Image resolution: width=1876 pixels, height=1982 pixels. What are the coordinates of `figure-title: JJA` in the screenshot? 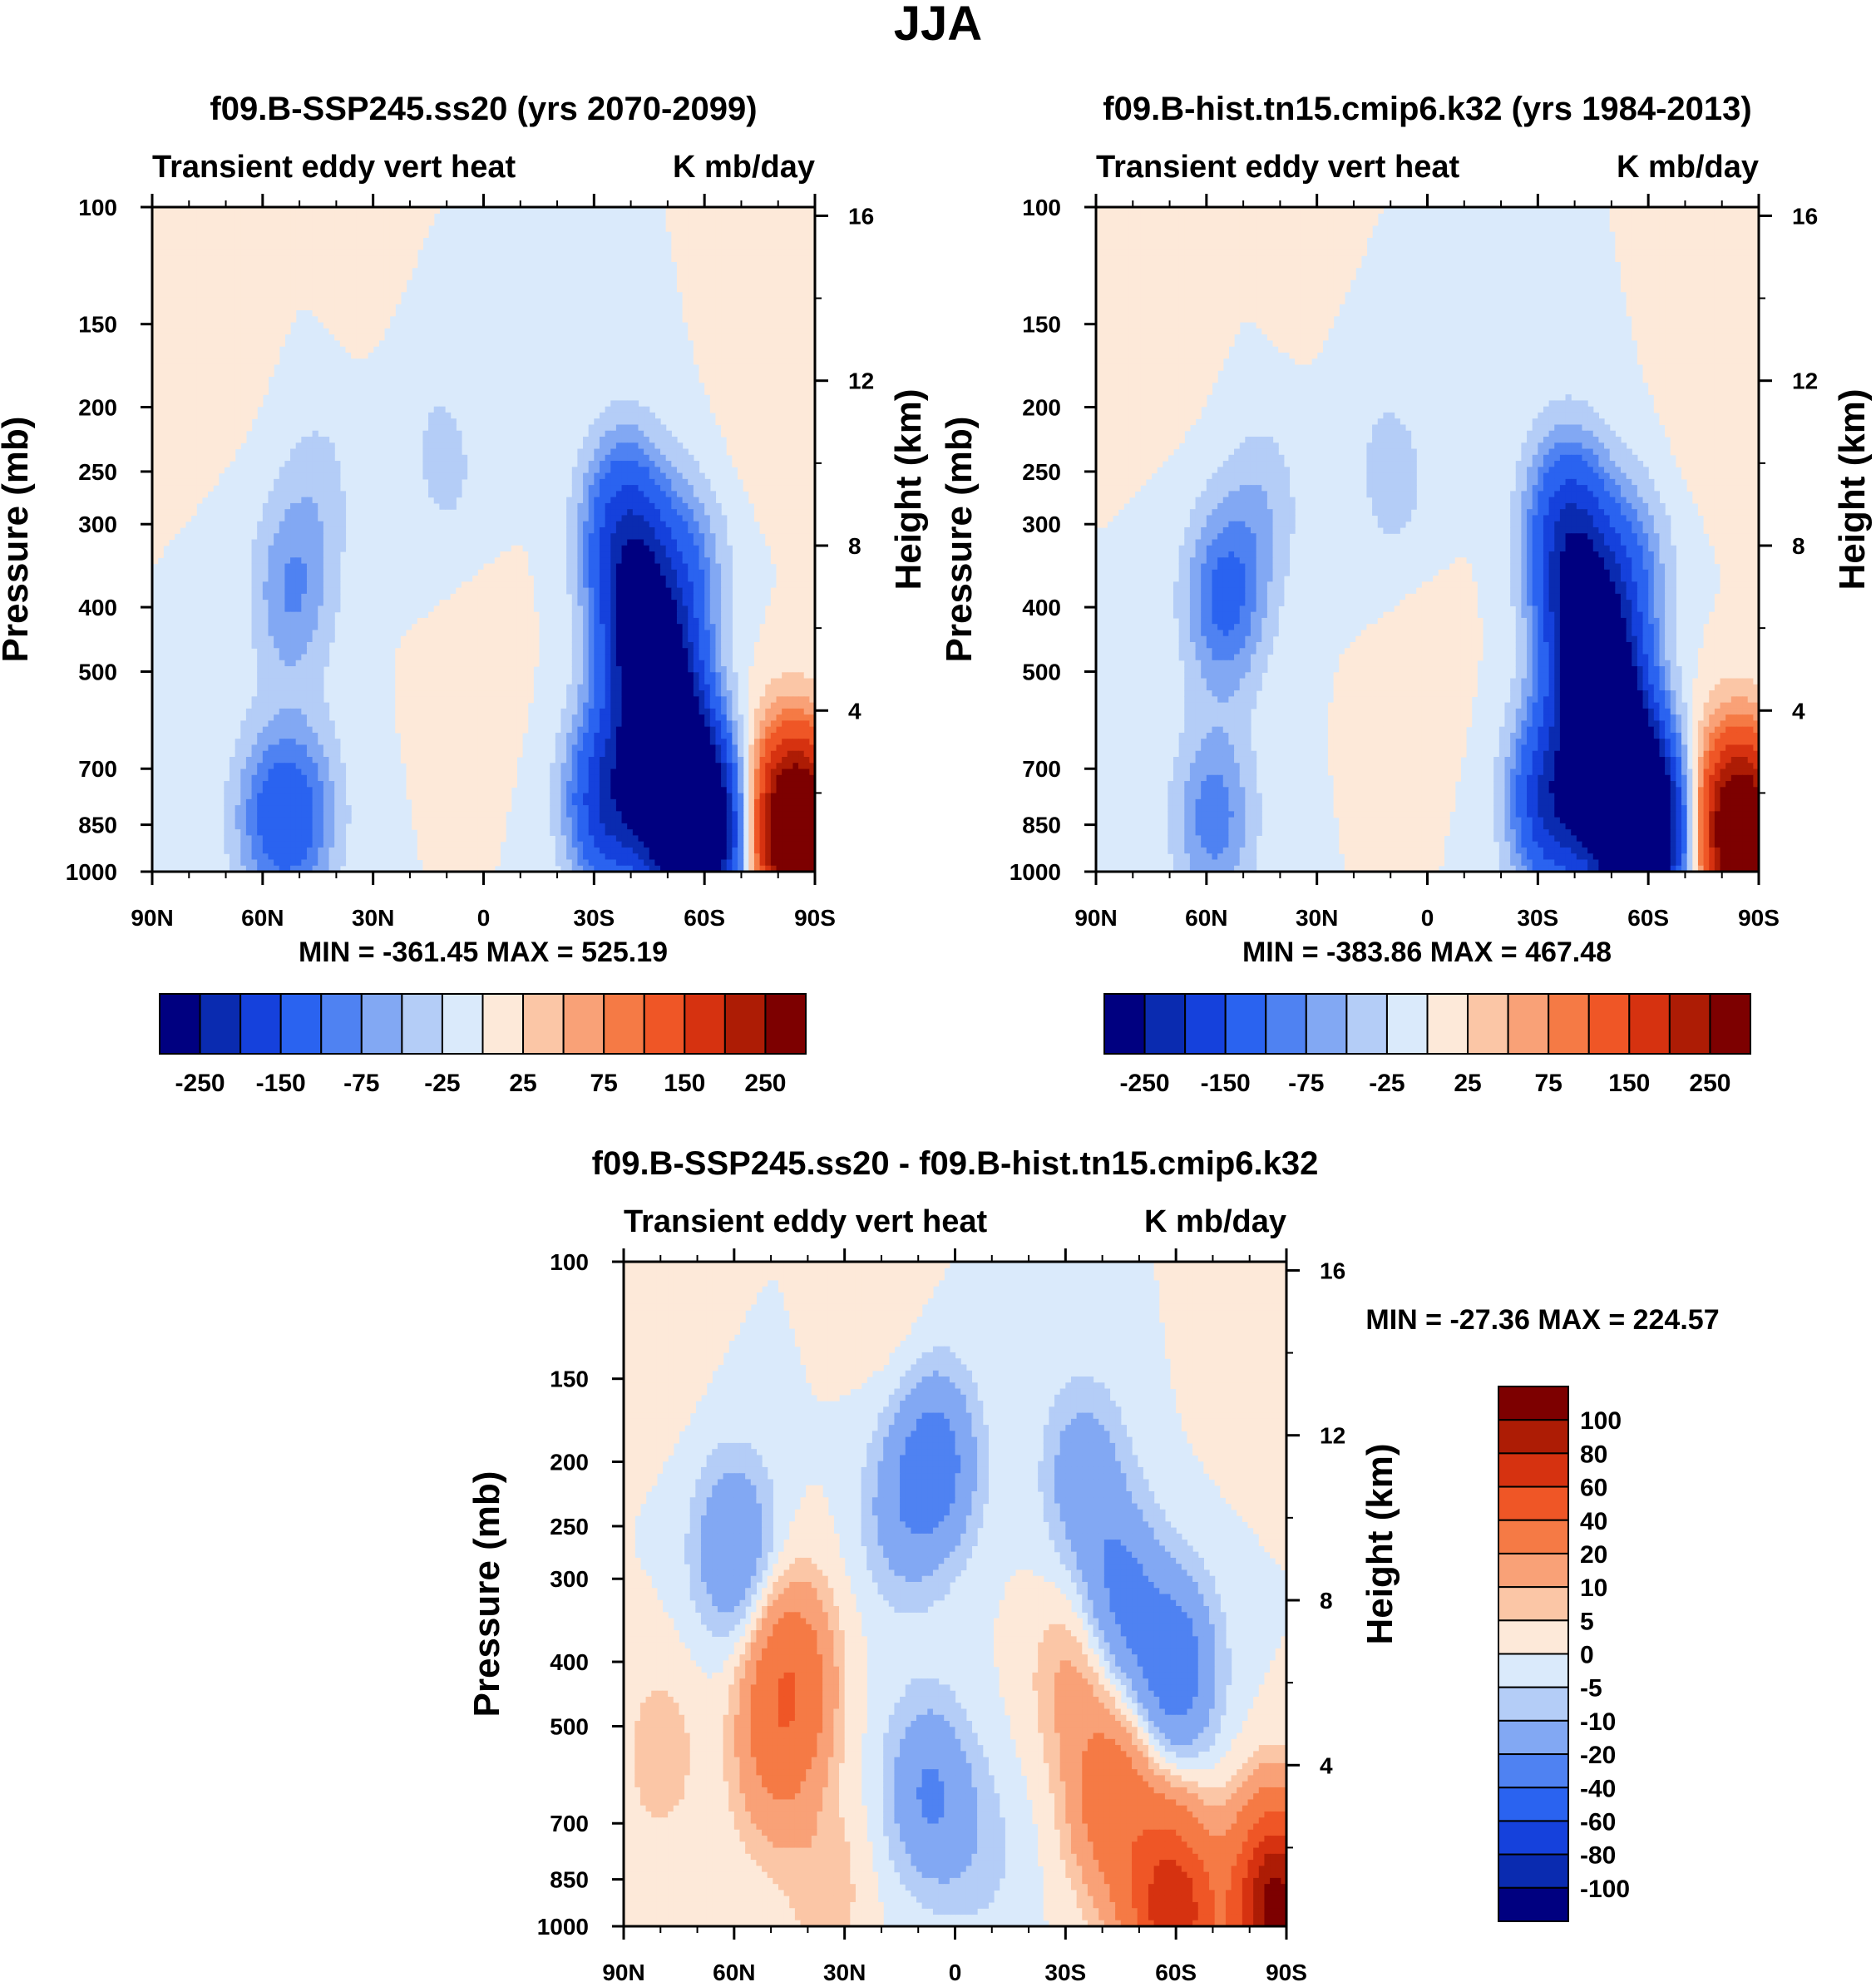 It's located at (938, 25).